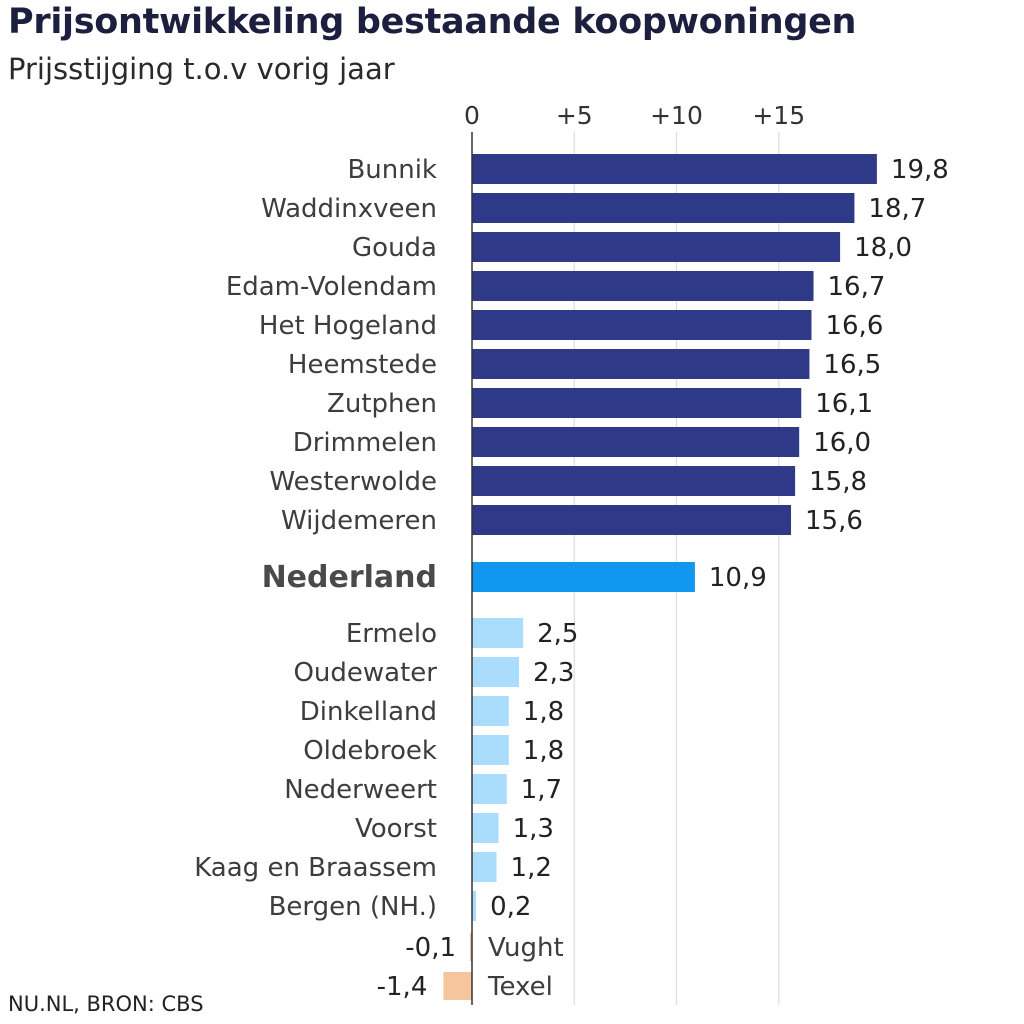  Describe the element at coordinates (676, 115) in the screenshot. I see `x-tick-label: +10` at that location.